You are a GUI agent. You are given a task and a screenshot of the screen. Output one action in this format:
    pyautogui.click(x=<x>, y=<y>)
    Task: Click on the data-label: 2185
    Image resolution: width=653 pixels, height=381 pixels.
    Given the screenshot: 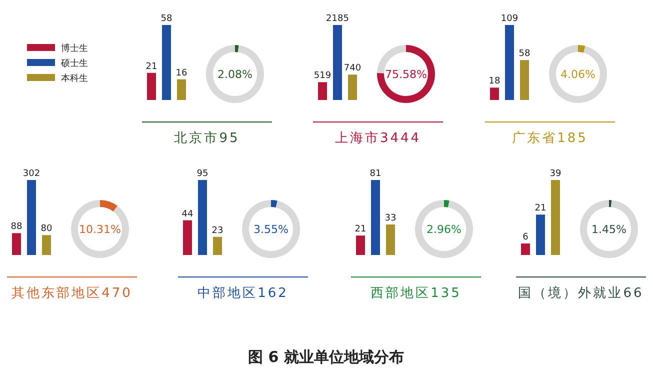 What is the action you would take?
    pyautogui.click(x=337, y=19)
    